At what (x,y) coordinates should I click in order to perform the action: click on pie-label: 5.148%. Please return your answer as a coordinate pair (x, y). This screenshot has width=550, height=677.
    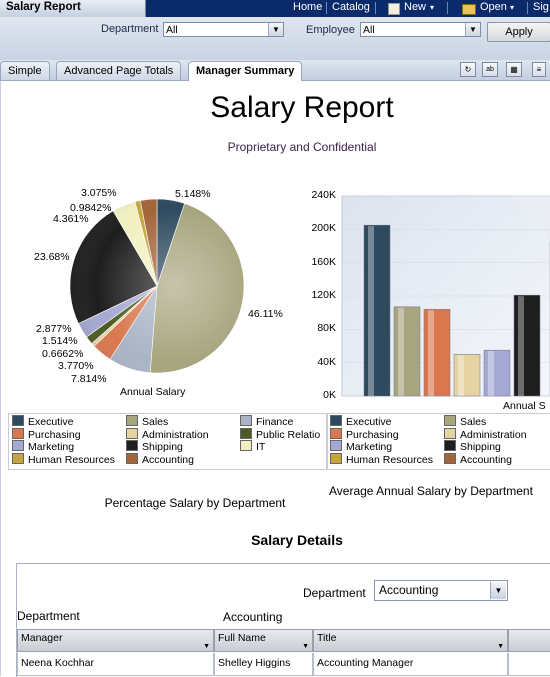
    Looking at the image, I should click on (193, 194).